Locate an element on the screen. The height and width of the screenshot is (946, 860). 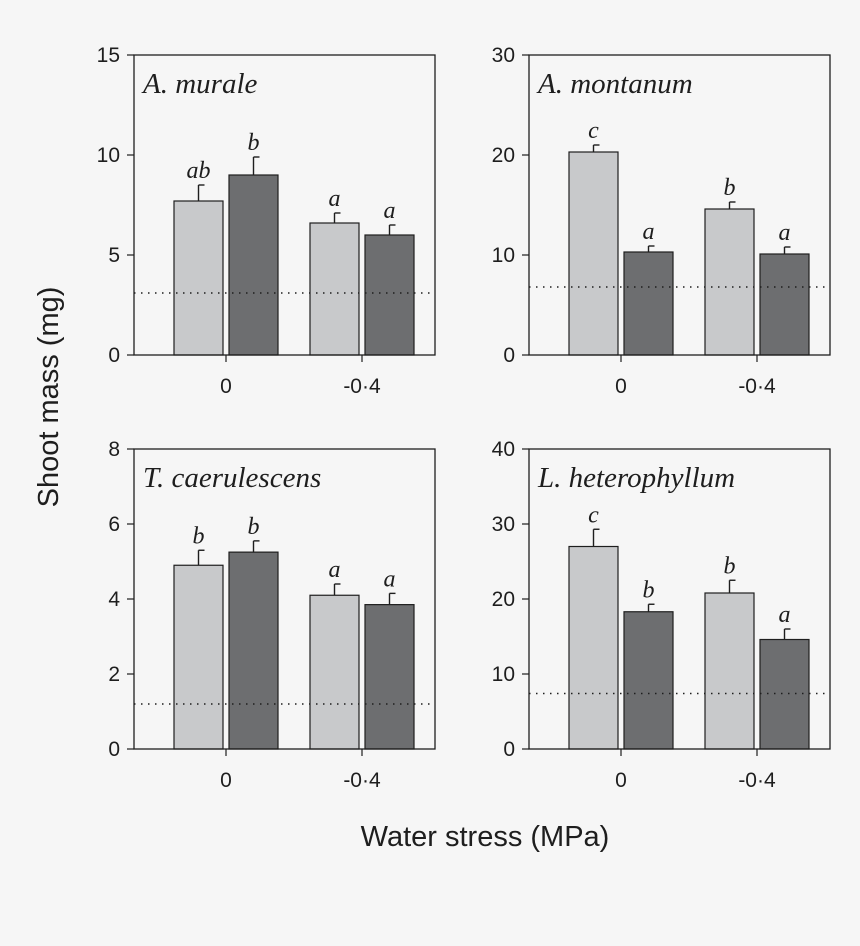
panel-2: c a 0 b a -0·4 0 10 20 30 A. montanum is located at coordinates (661, 221).